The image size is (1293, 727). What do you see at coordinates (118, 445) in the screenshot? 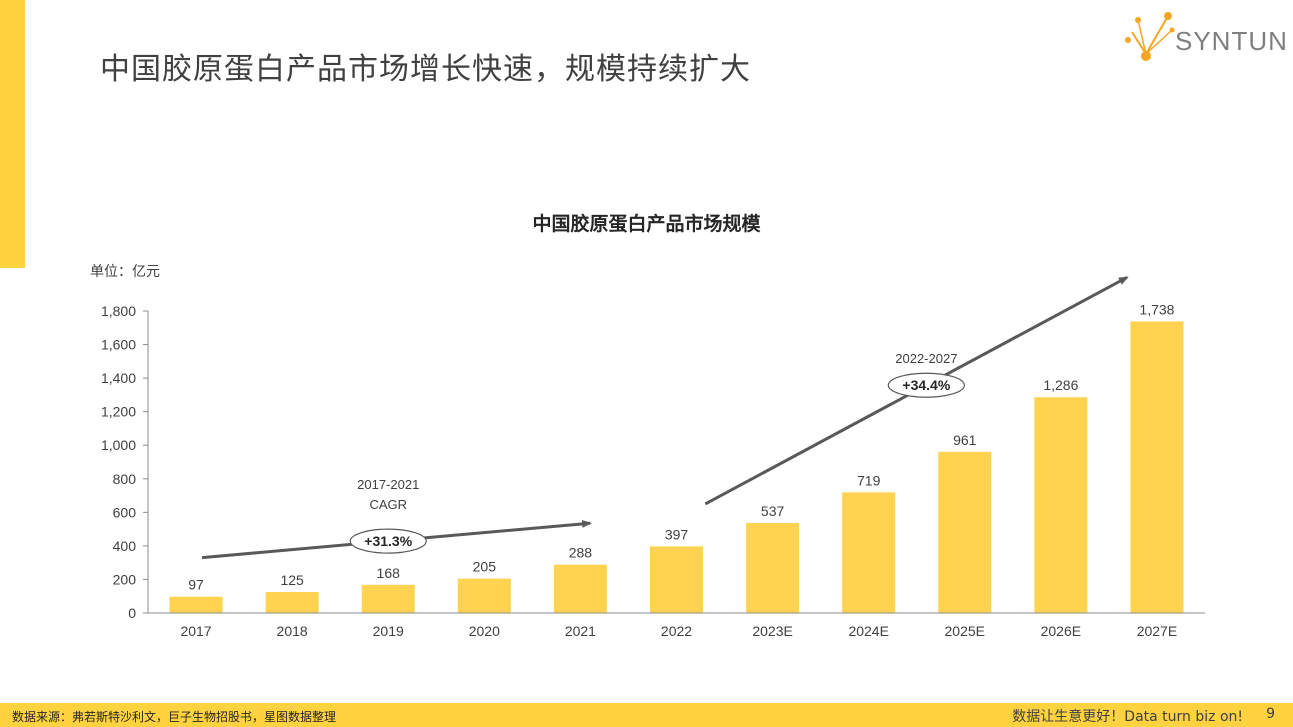
I see `y-tick-label: 1,000` at bounding box center [118, 445].